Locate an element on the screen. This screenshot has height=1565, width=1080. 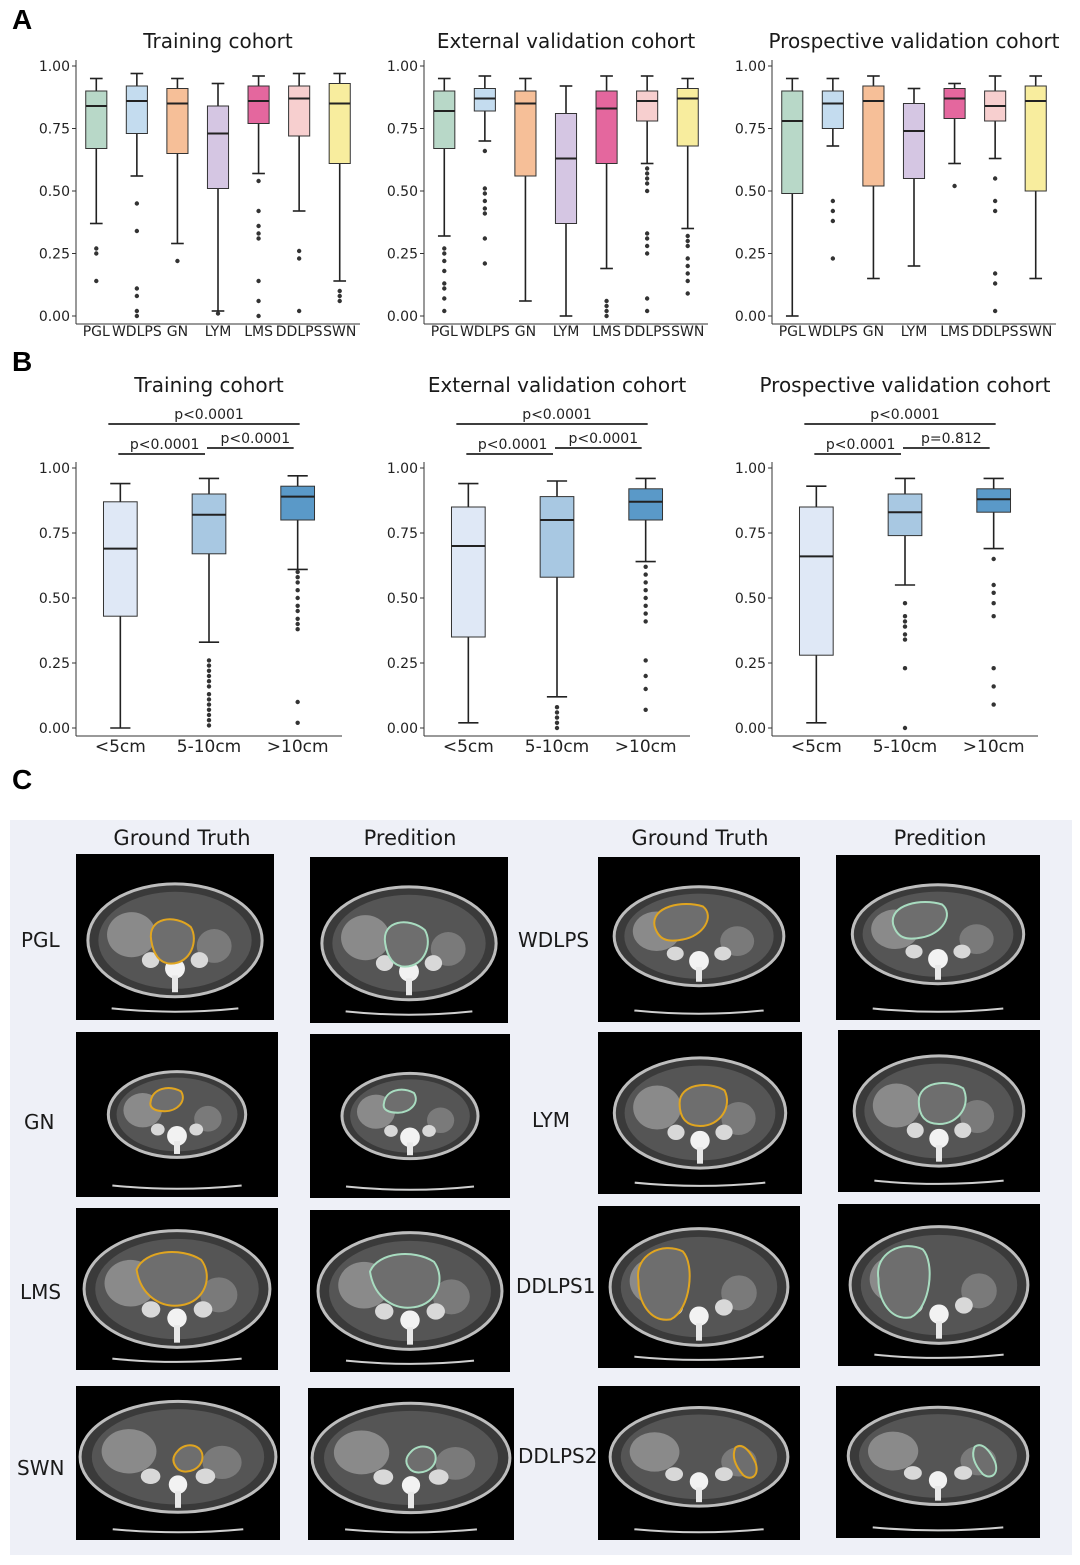
x-tick-label: 5-10cm is located at coordinates (209, 747).